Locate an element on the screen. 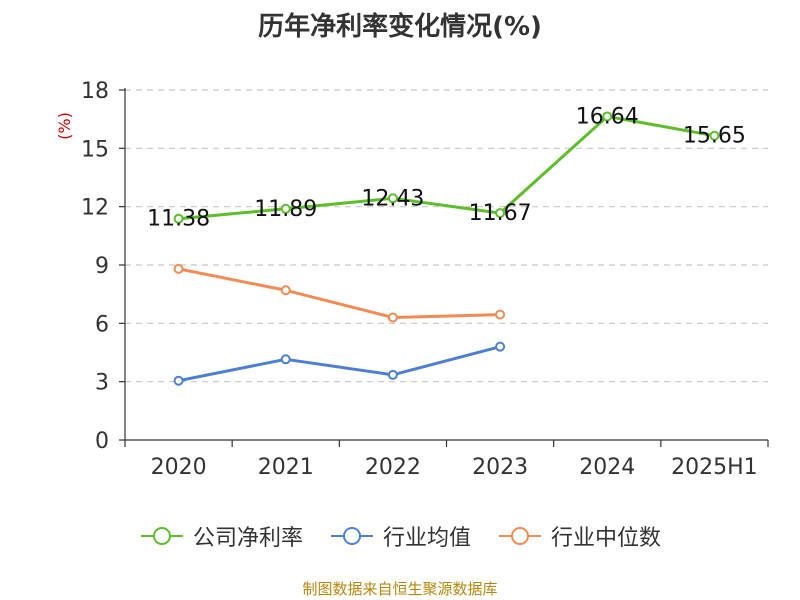  legend-label-industry-median: 行业中位数 is located at coordinates (606, 538).